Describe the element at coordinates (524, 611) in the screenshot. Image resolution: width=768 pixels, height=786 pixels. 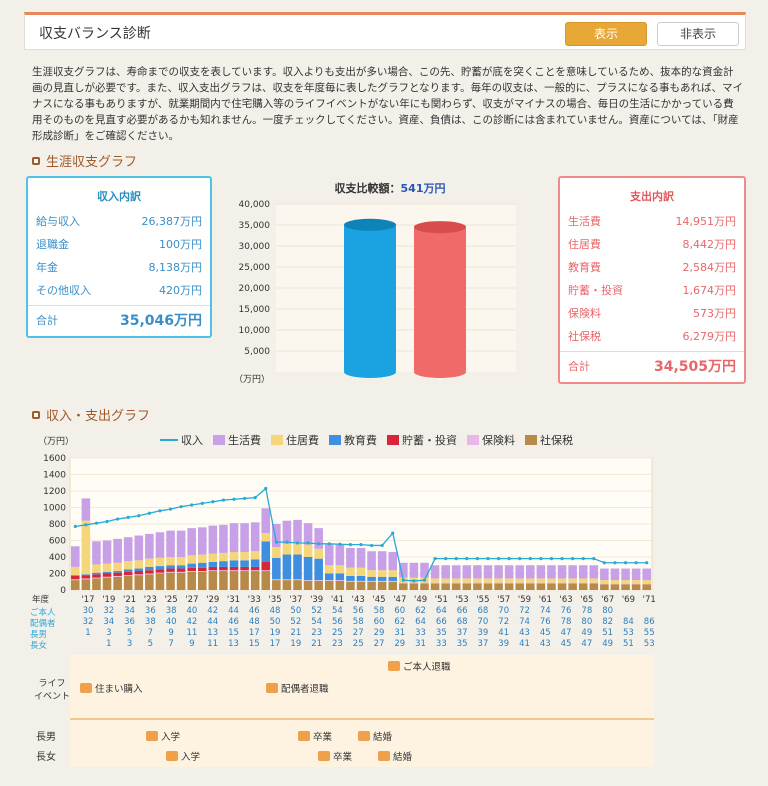
I see `age-cell: 72` at that location.